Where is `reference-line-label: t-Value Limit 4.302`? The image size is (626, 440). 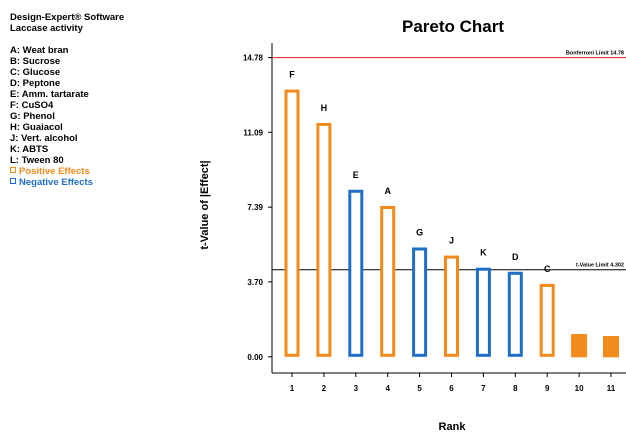
reference-line-label: t-Value Limit 4.302 is located at coordinates (600, 266).